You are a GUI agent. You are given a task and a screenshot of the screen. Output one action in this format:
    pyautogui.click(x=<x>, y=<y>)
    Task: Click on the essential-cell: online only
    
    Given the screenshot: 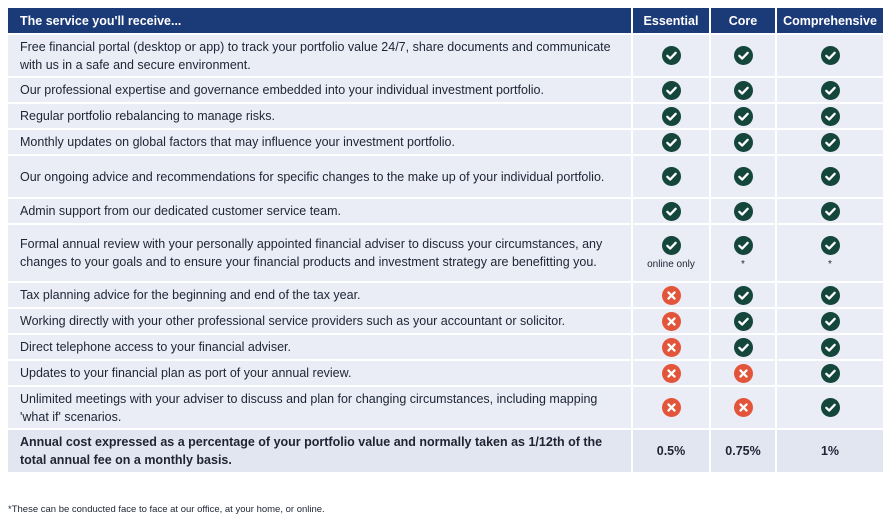 What is the action you would take?
    pyautogui.click(x=670, y=252)
    